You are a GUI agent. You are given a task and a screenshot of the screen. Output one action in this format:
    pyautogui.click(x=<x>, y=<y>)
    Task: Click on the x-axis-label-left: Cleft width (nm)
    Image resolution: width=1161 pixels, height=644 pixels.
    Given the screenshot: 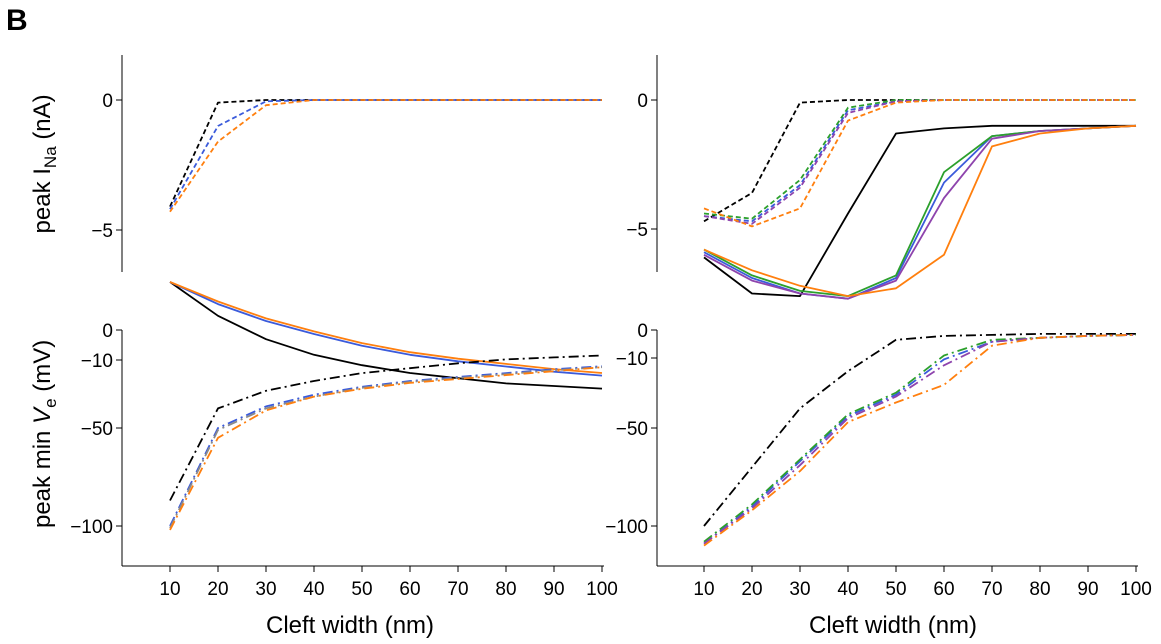 What is the action you would take?
    pyautogui.click(x=350, y=625)
    